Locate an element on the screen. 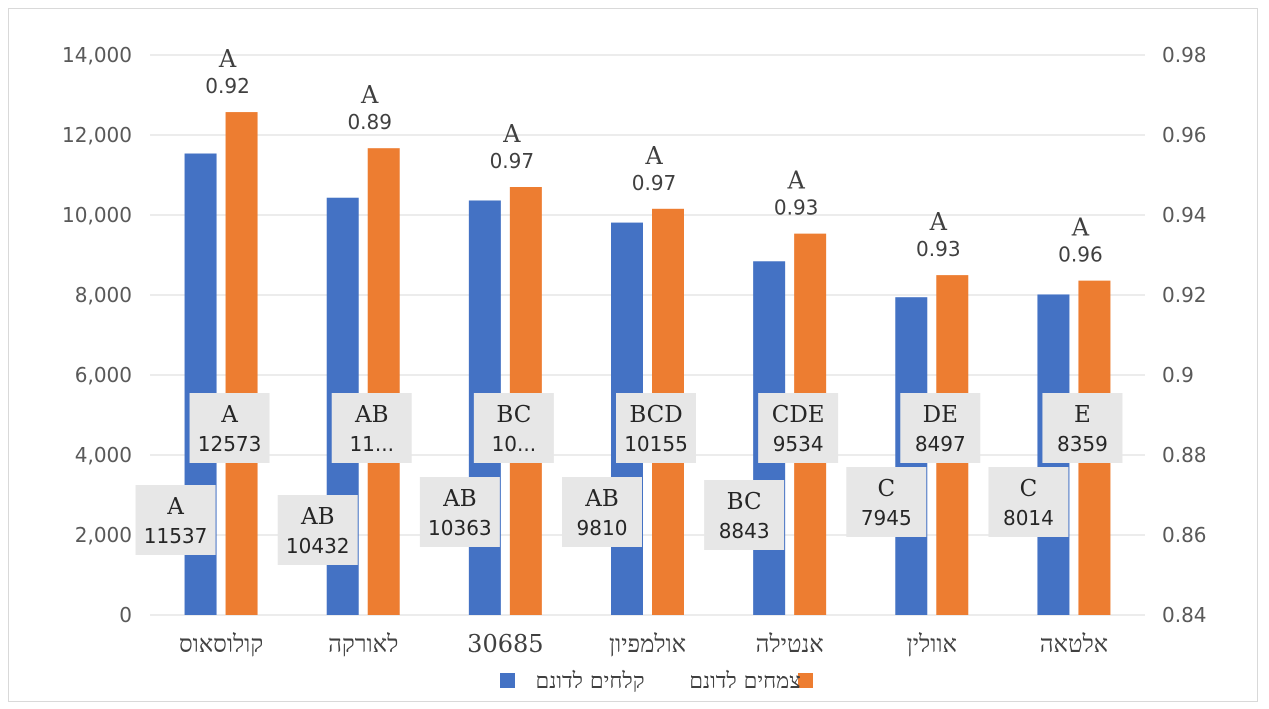 This screenshot has width=1269, height=709. y-left-tick-label: 2,000 is located at coordinates (103, 535).